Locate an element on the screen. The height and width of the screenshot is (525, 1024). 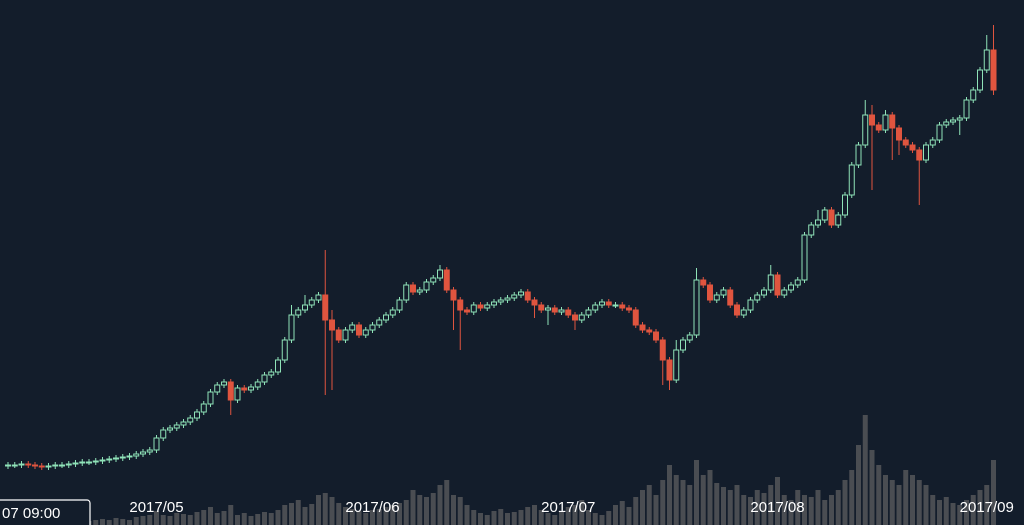
x-tick-label: 2017/06 is located at coordinates (372, 507).